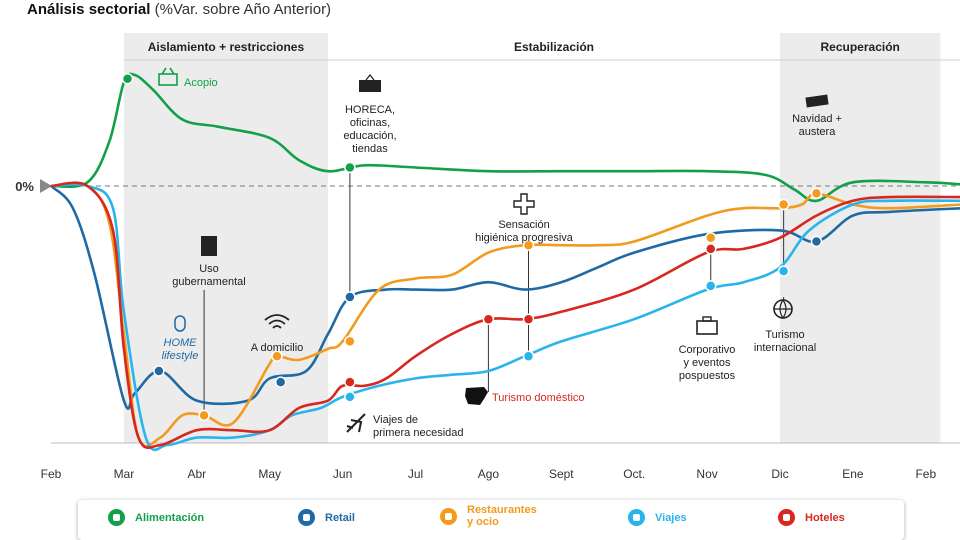 The width and height of the screenshot is (960, 540). What do you see at coordinates (707, 363) in the screenshot?
I see `annotation-corporativo-line-1: y eventos` at bounding box center [707, 363].